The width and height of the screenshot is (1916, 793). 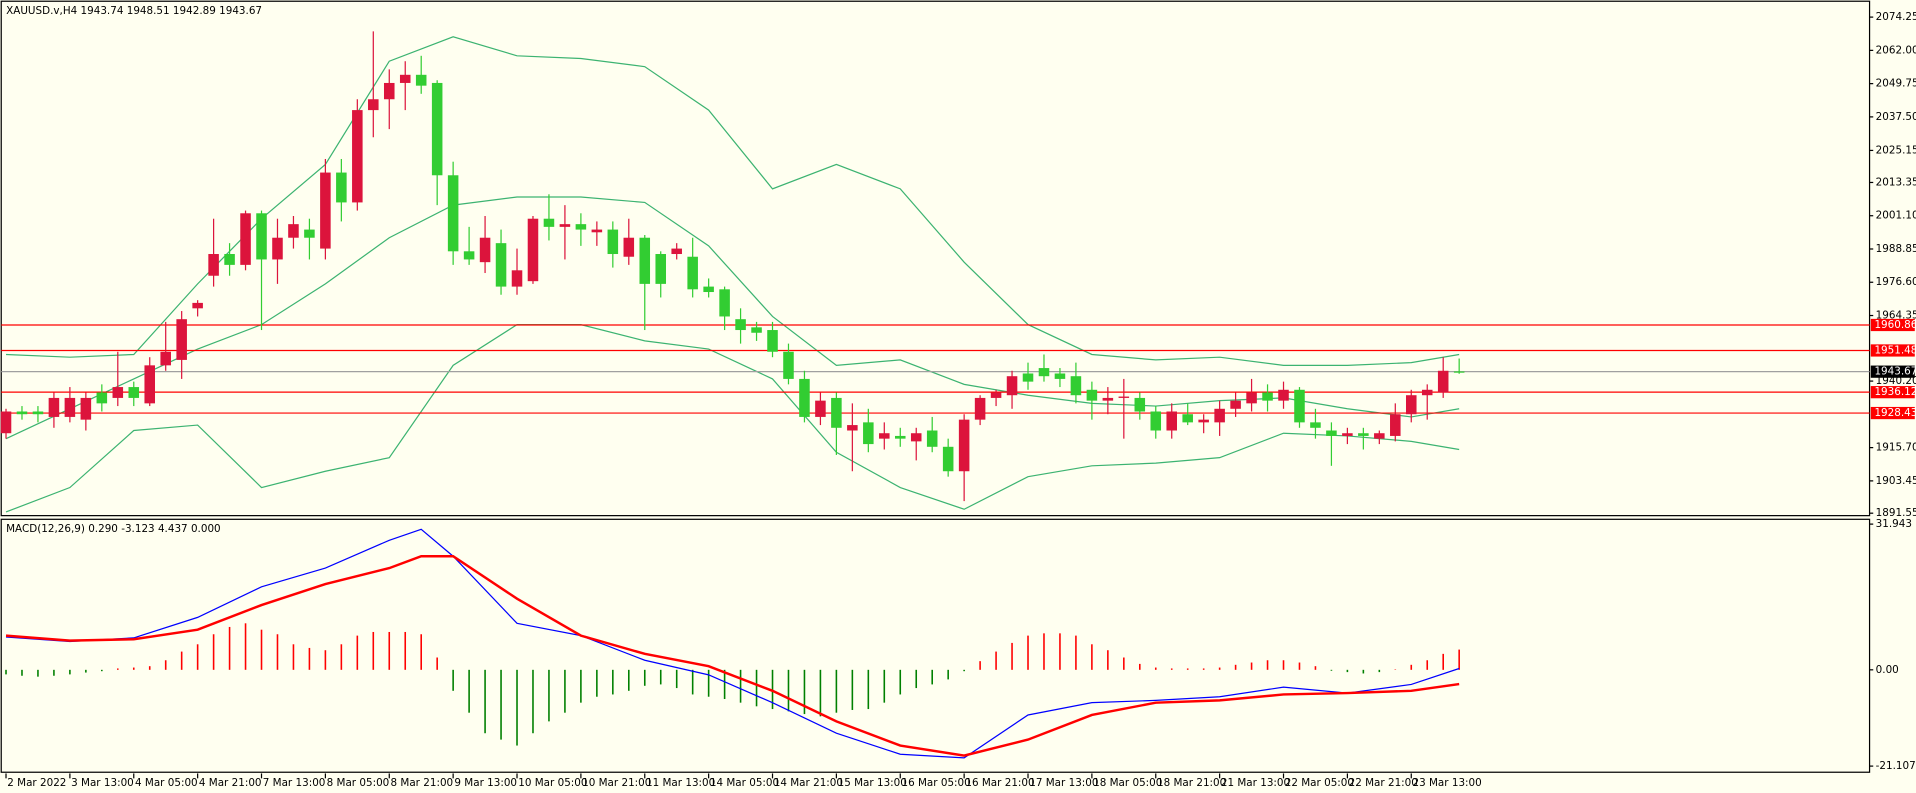 I want to click on x-tick-label: 2 Mar 2022, so click(x=36, y=783).